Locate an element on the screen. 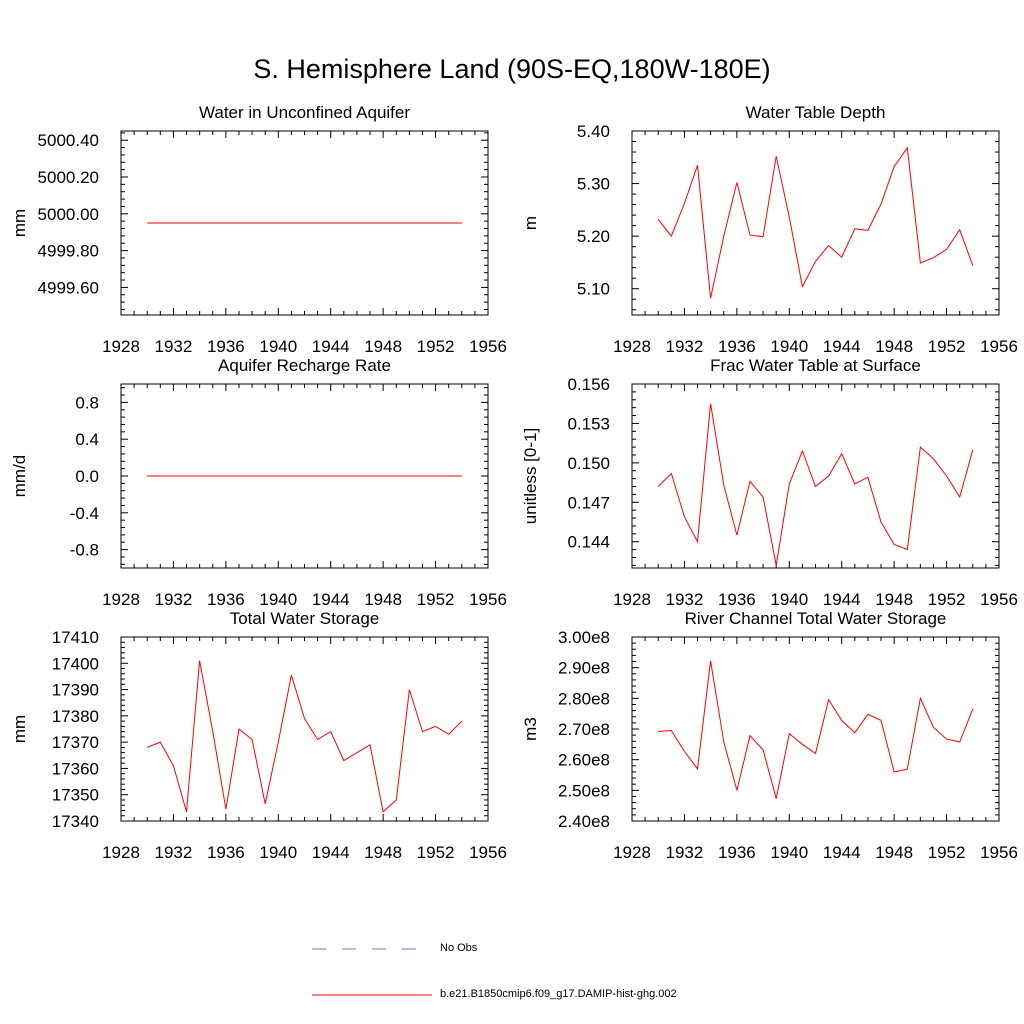  y-tick-label-0: 5000.20 is located at coordinates (68, 177).